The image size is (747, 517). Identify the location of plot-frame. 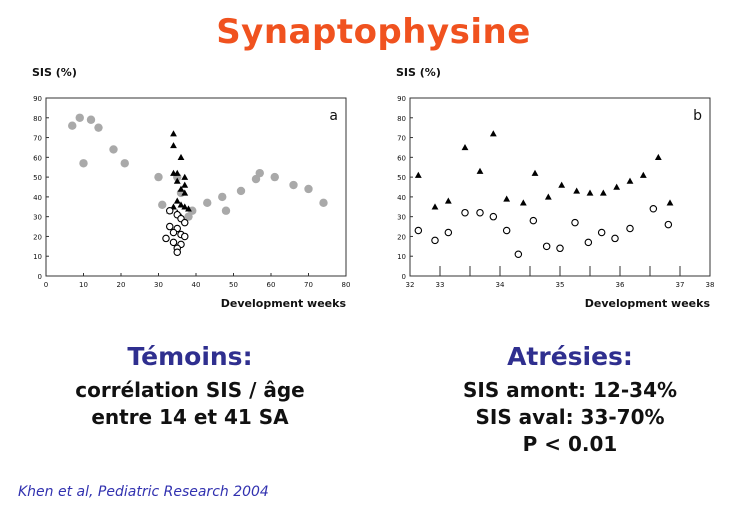
(196, 187).